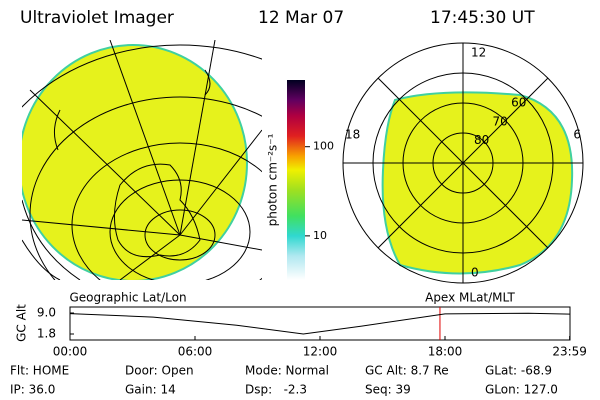  Describe the element at coordinates (478, 53) in the screenshot. I see `mlt-label: 12` at that location.